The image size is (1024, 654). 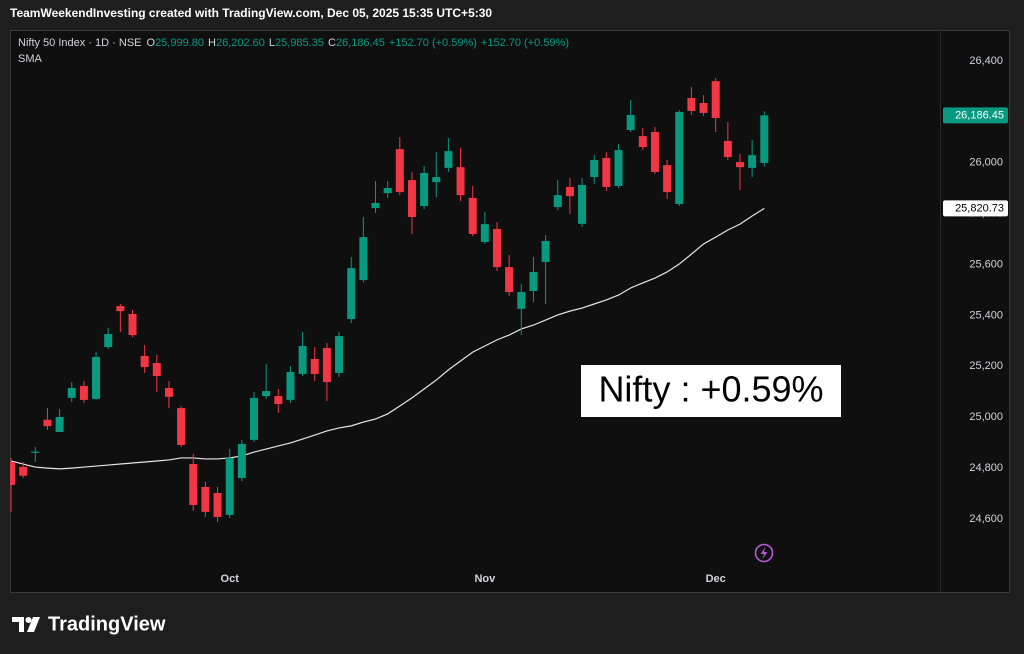 I want to click on annotation-box, so click(x=711, y=391).